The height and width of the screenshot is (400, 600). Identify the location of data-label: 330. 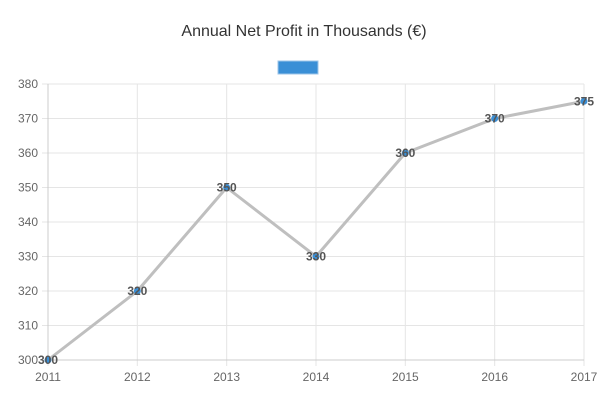
(316, 257).